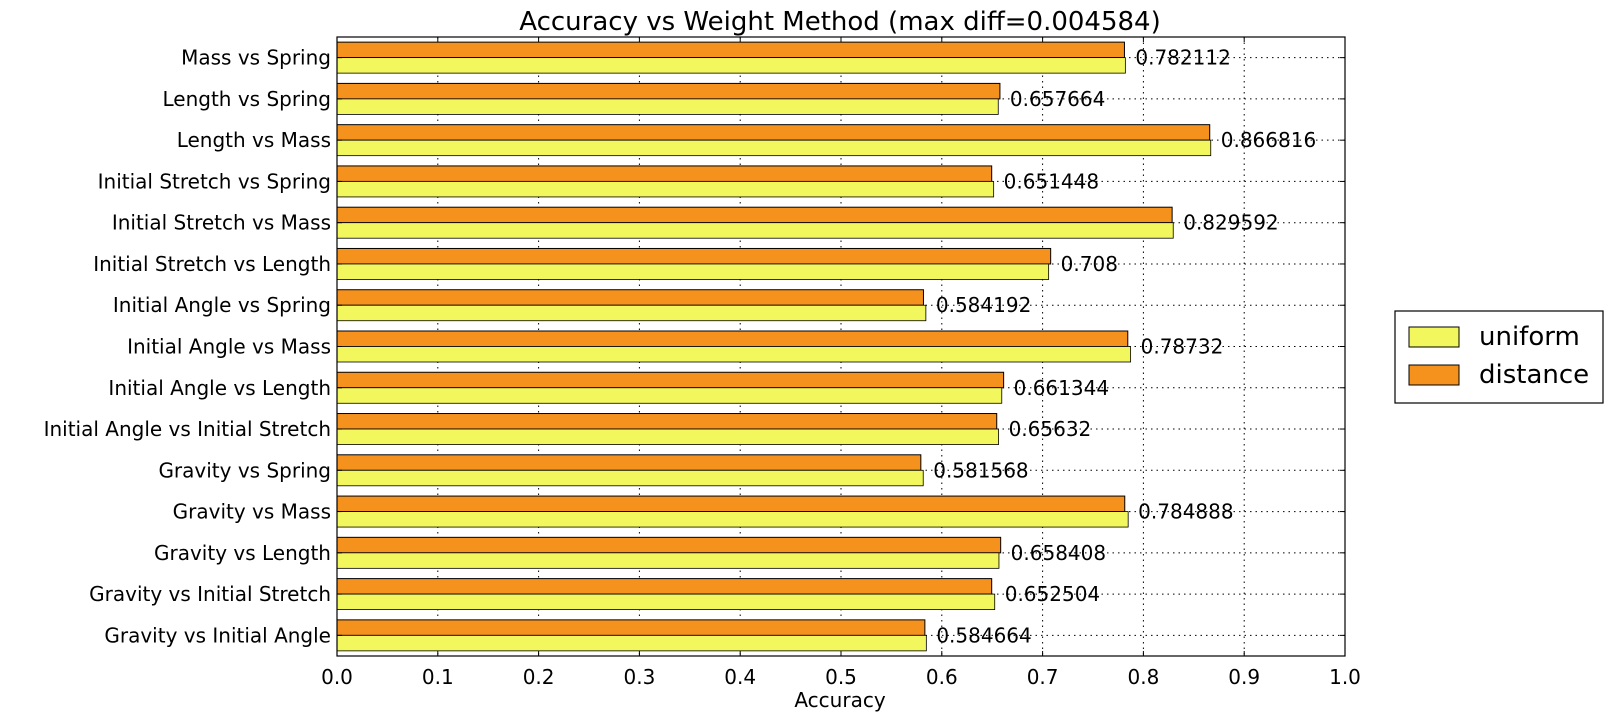 The image size is (1613, 719). Describe the element at coordinates (217, 635) in the screenshot. I see `category-label: Gravity vs Initial Angle` at that location.